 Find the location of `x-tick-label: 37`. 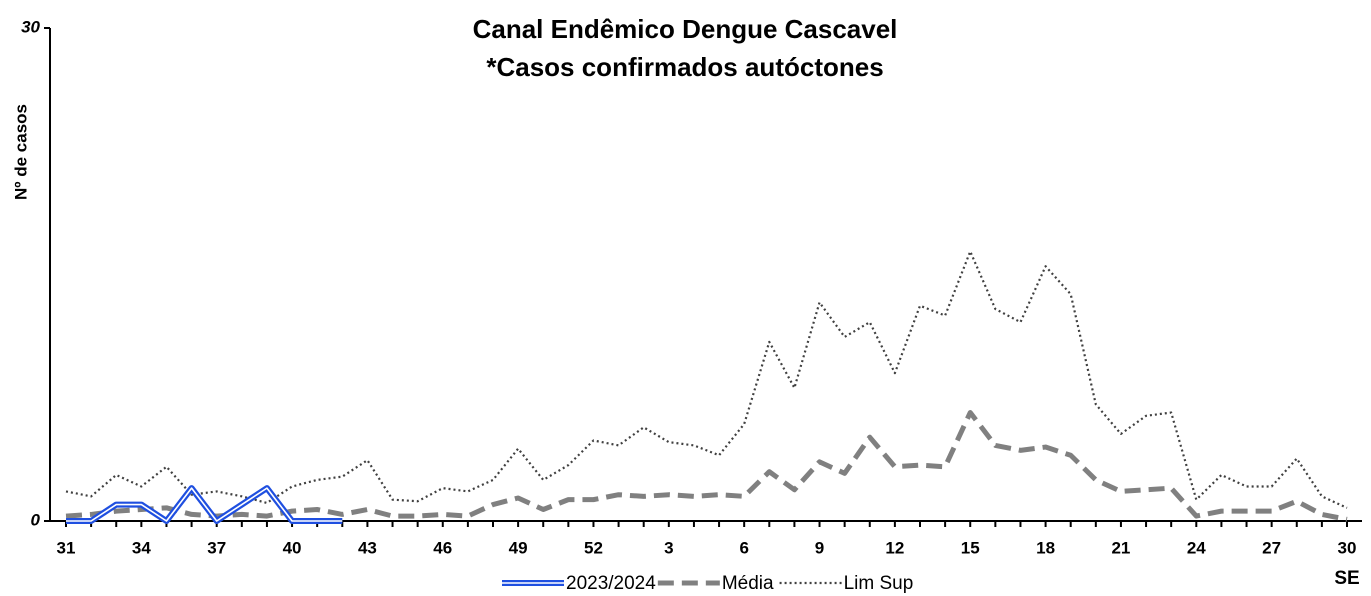

x-tick-label: 37 is located at coordinates (216, 547).